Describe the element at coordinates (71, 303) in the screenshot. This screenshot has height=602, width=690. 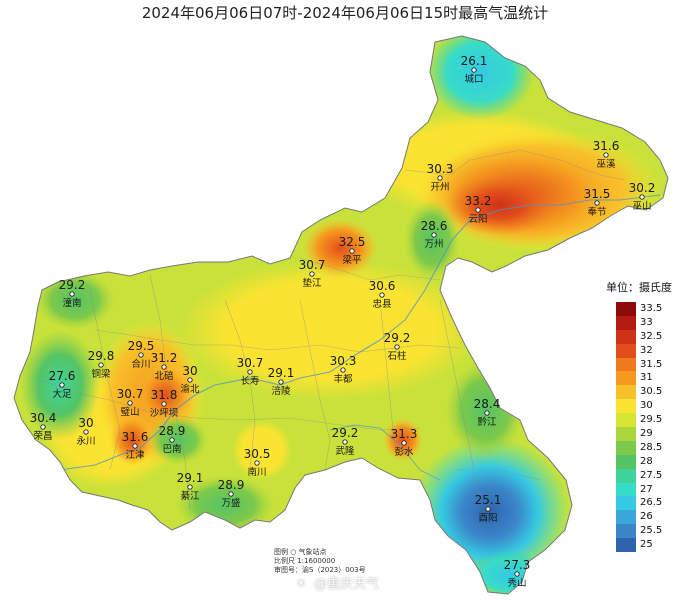
I see `station-name: 潼南` at that location.